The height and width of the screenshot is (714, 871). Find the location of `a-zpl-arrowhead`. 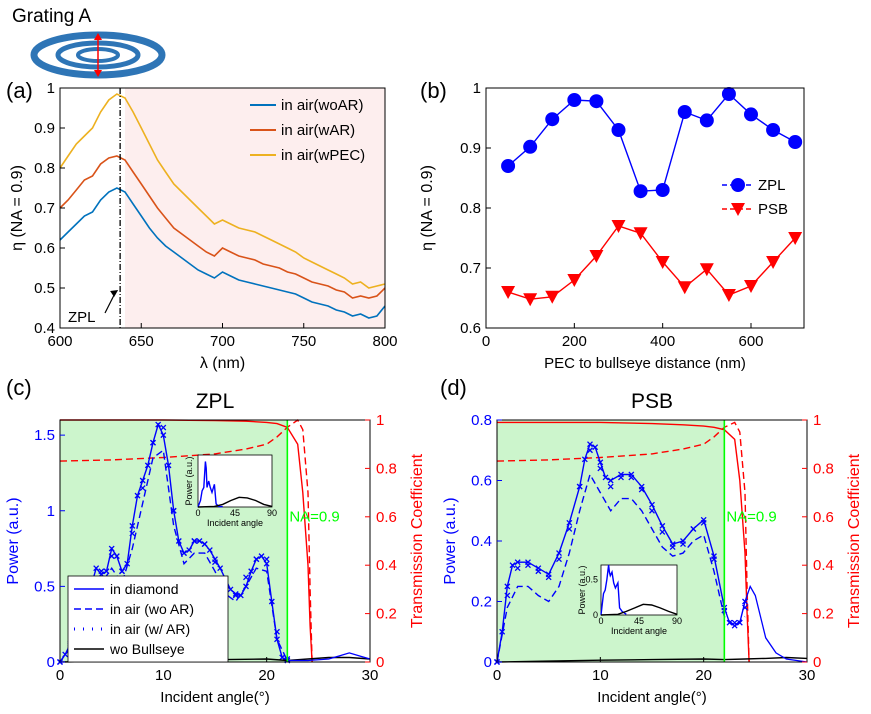

a-zpl-arrowhead is located at coordinates (114, 293).